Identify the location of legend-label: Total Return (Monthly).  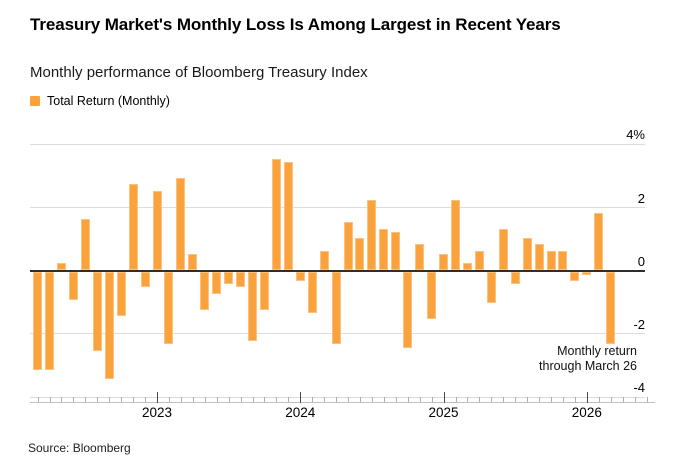
(108, 101).